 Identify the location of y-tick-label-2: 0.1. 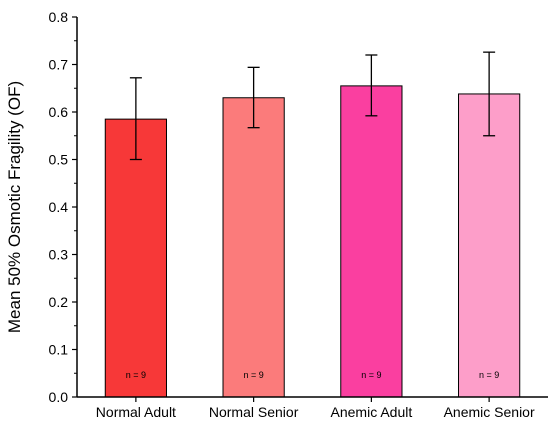
(59, 350).